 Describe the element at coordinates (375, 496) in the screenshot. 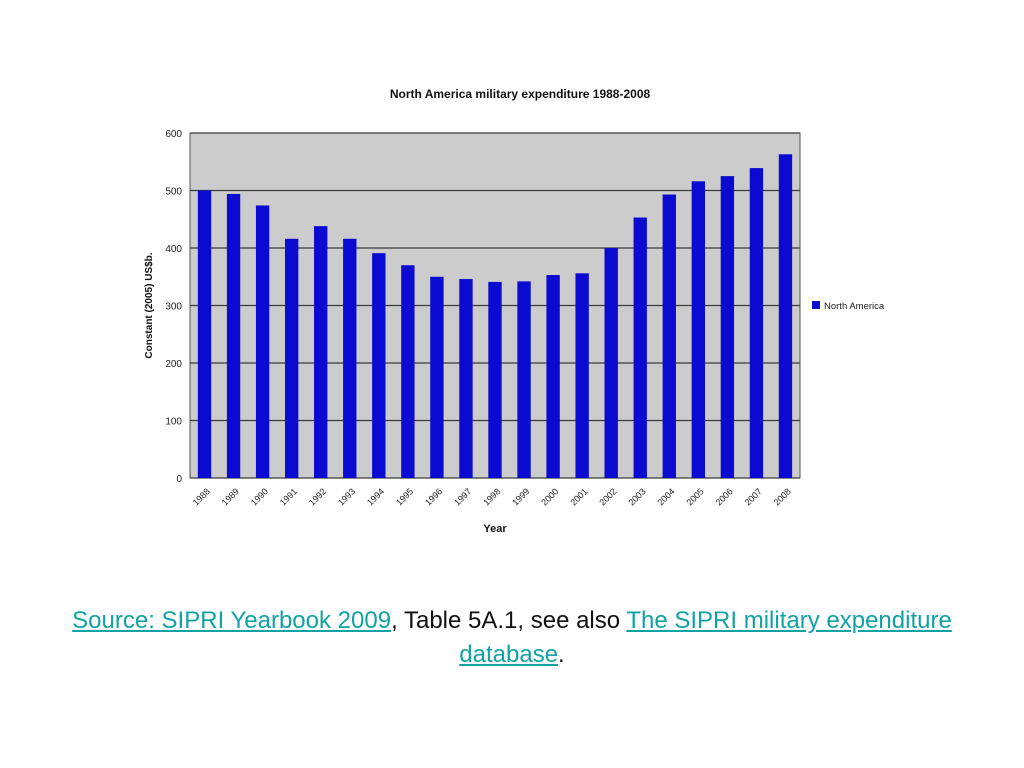

I see `x-tick-label: 1994` at that location.